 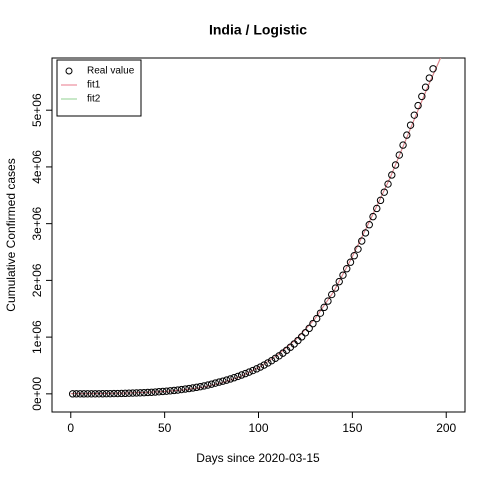 What do you see at coordinates (69, 71) in the screenshot?
I see `legend-symbol` at bounding box center [69, 71].